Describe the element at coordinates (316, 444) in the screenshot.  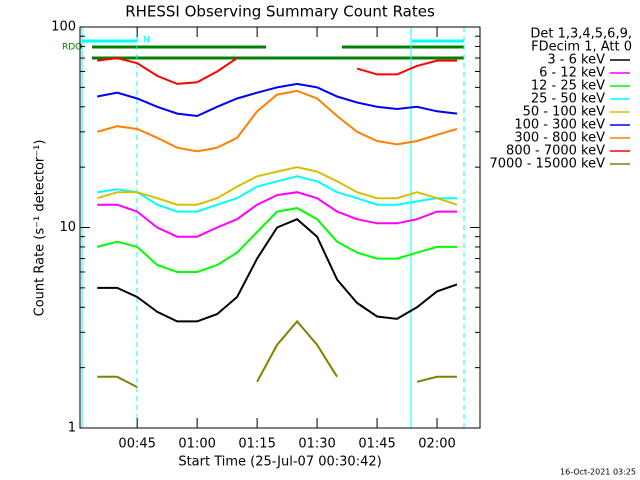
I see `x-tick-label: 01:30` at that location.